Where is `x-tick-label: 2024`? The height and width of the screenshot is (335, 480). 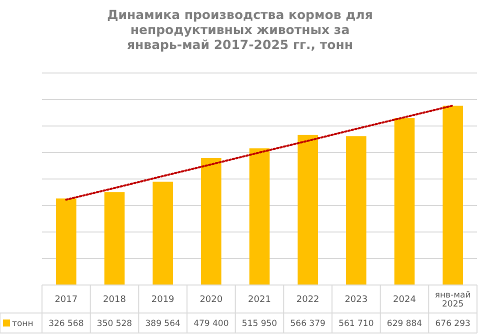 x-tick-label: 2024 is located at coordinates (404, 300).